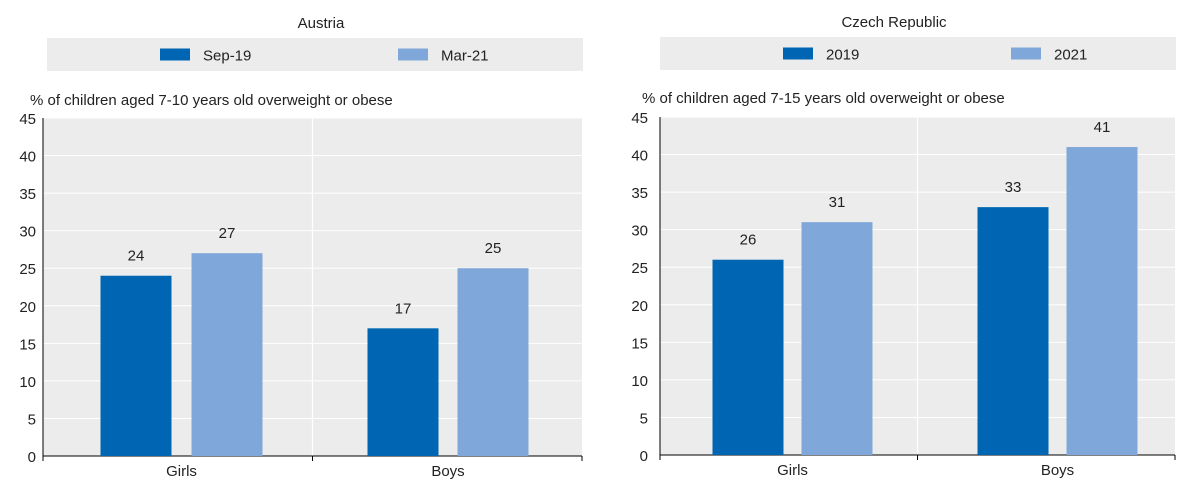 The height and width of the screenshot is (487, 1177). I want to click on legend-label: Mar-21, so click(465, 56).